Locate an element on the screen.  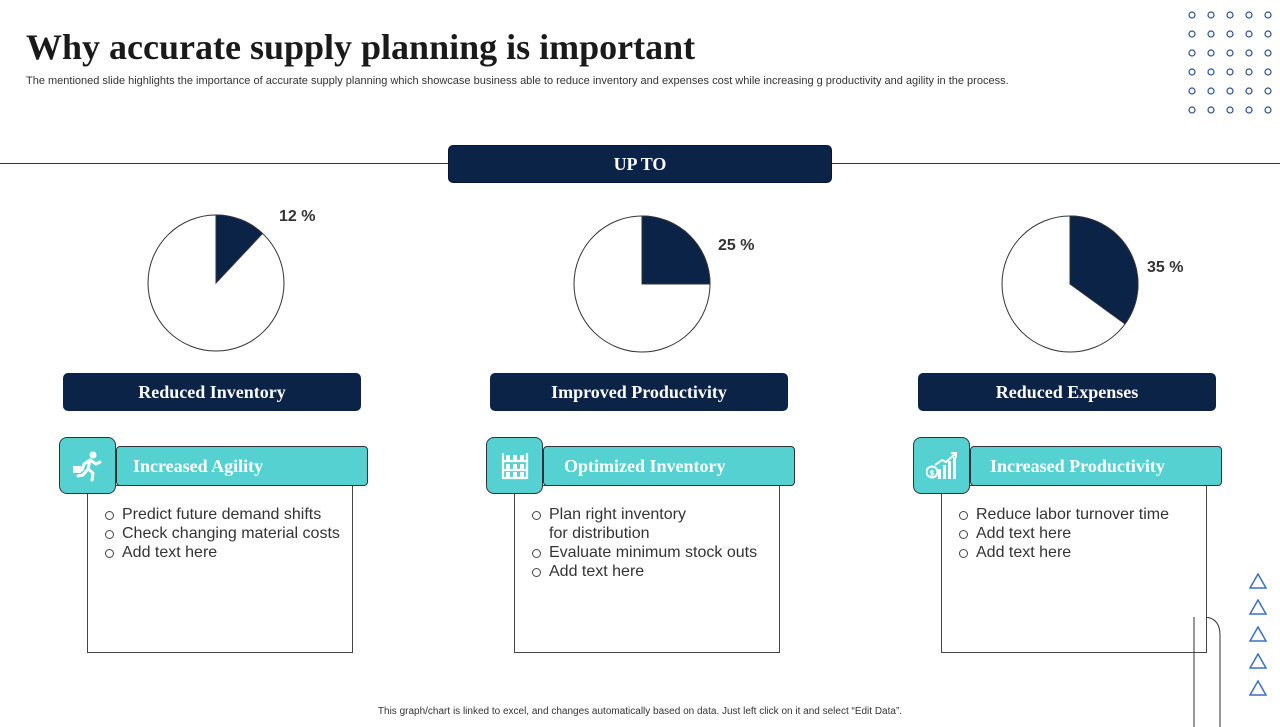
running-person-icon is located at coordinates (86, 466).